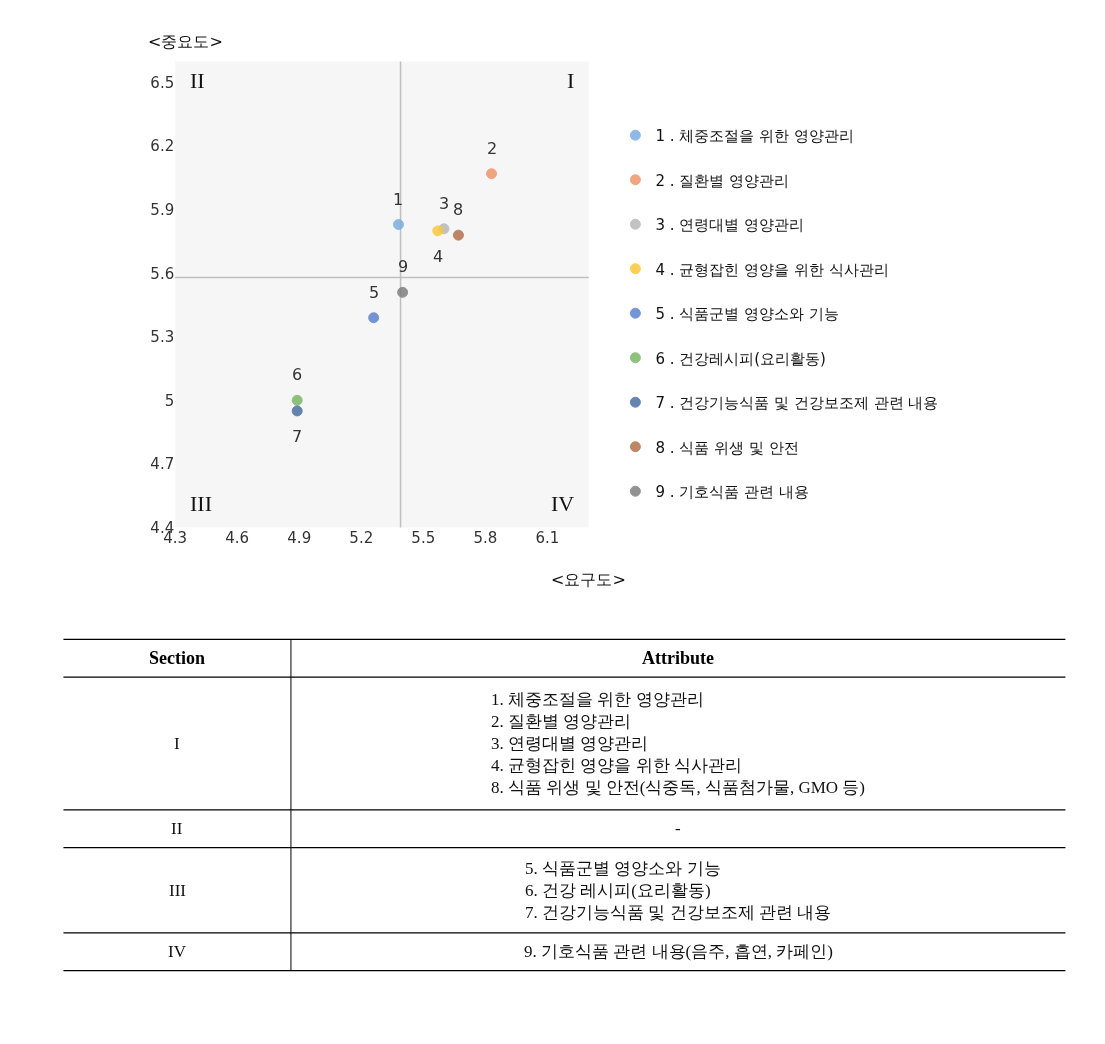 This screenshot has width=1105, height=1044. I want to click on legend-label: 3 . 연령대별 영양관리, so click(729, 225).